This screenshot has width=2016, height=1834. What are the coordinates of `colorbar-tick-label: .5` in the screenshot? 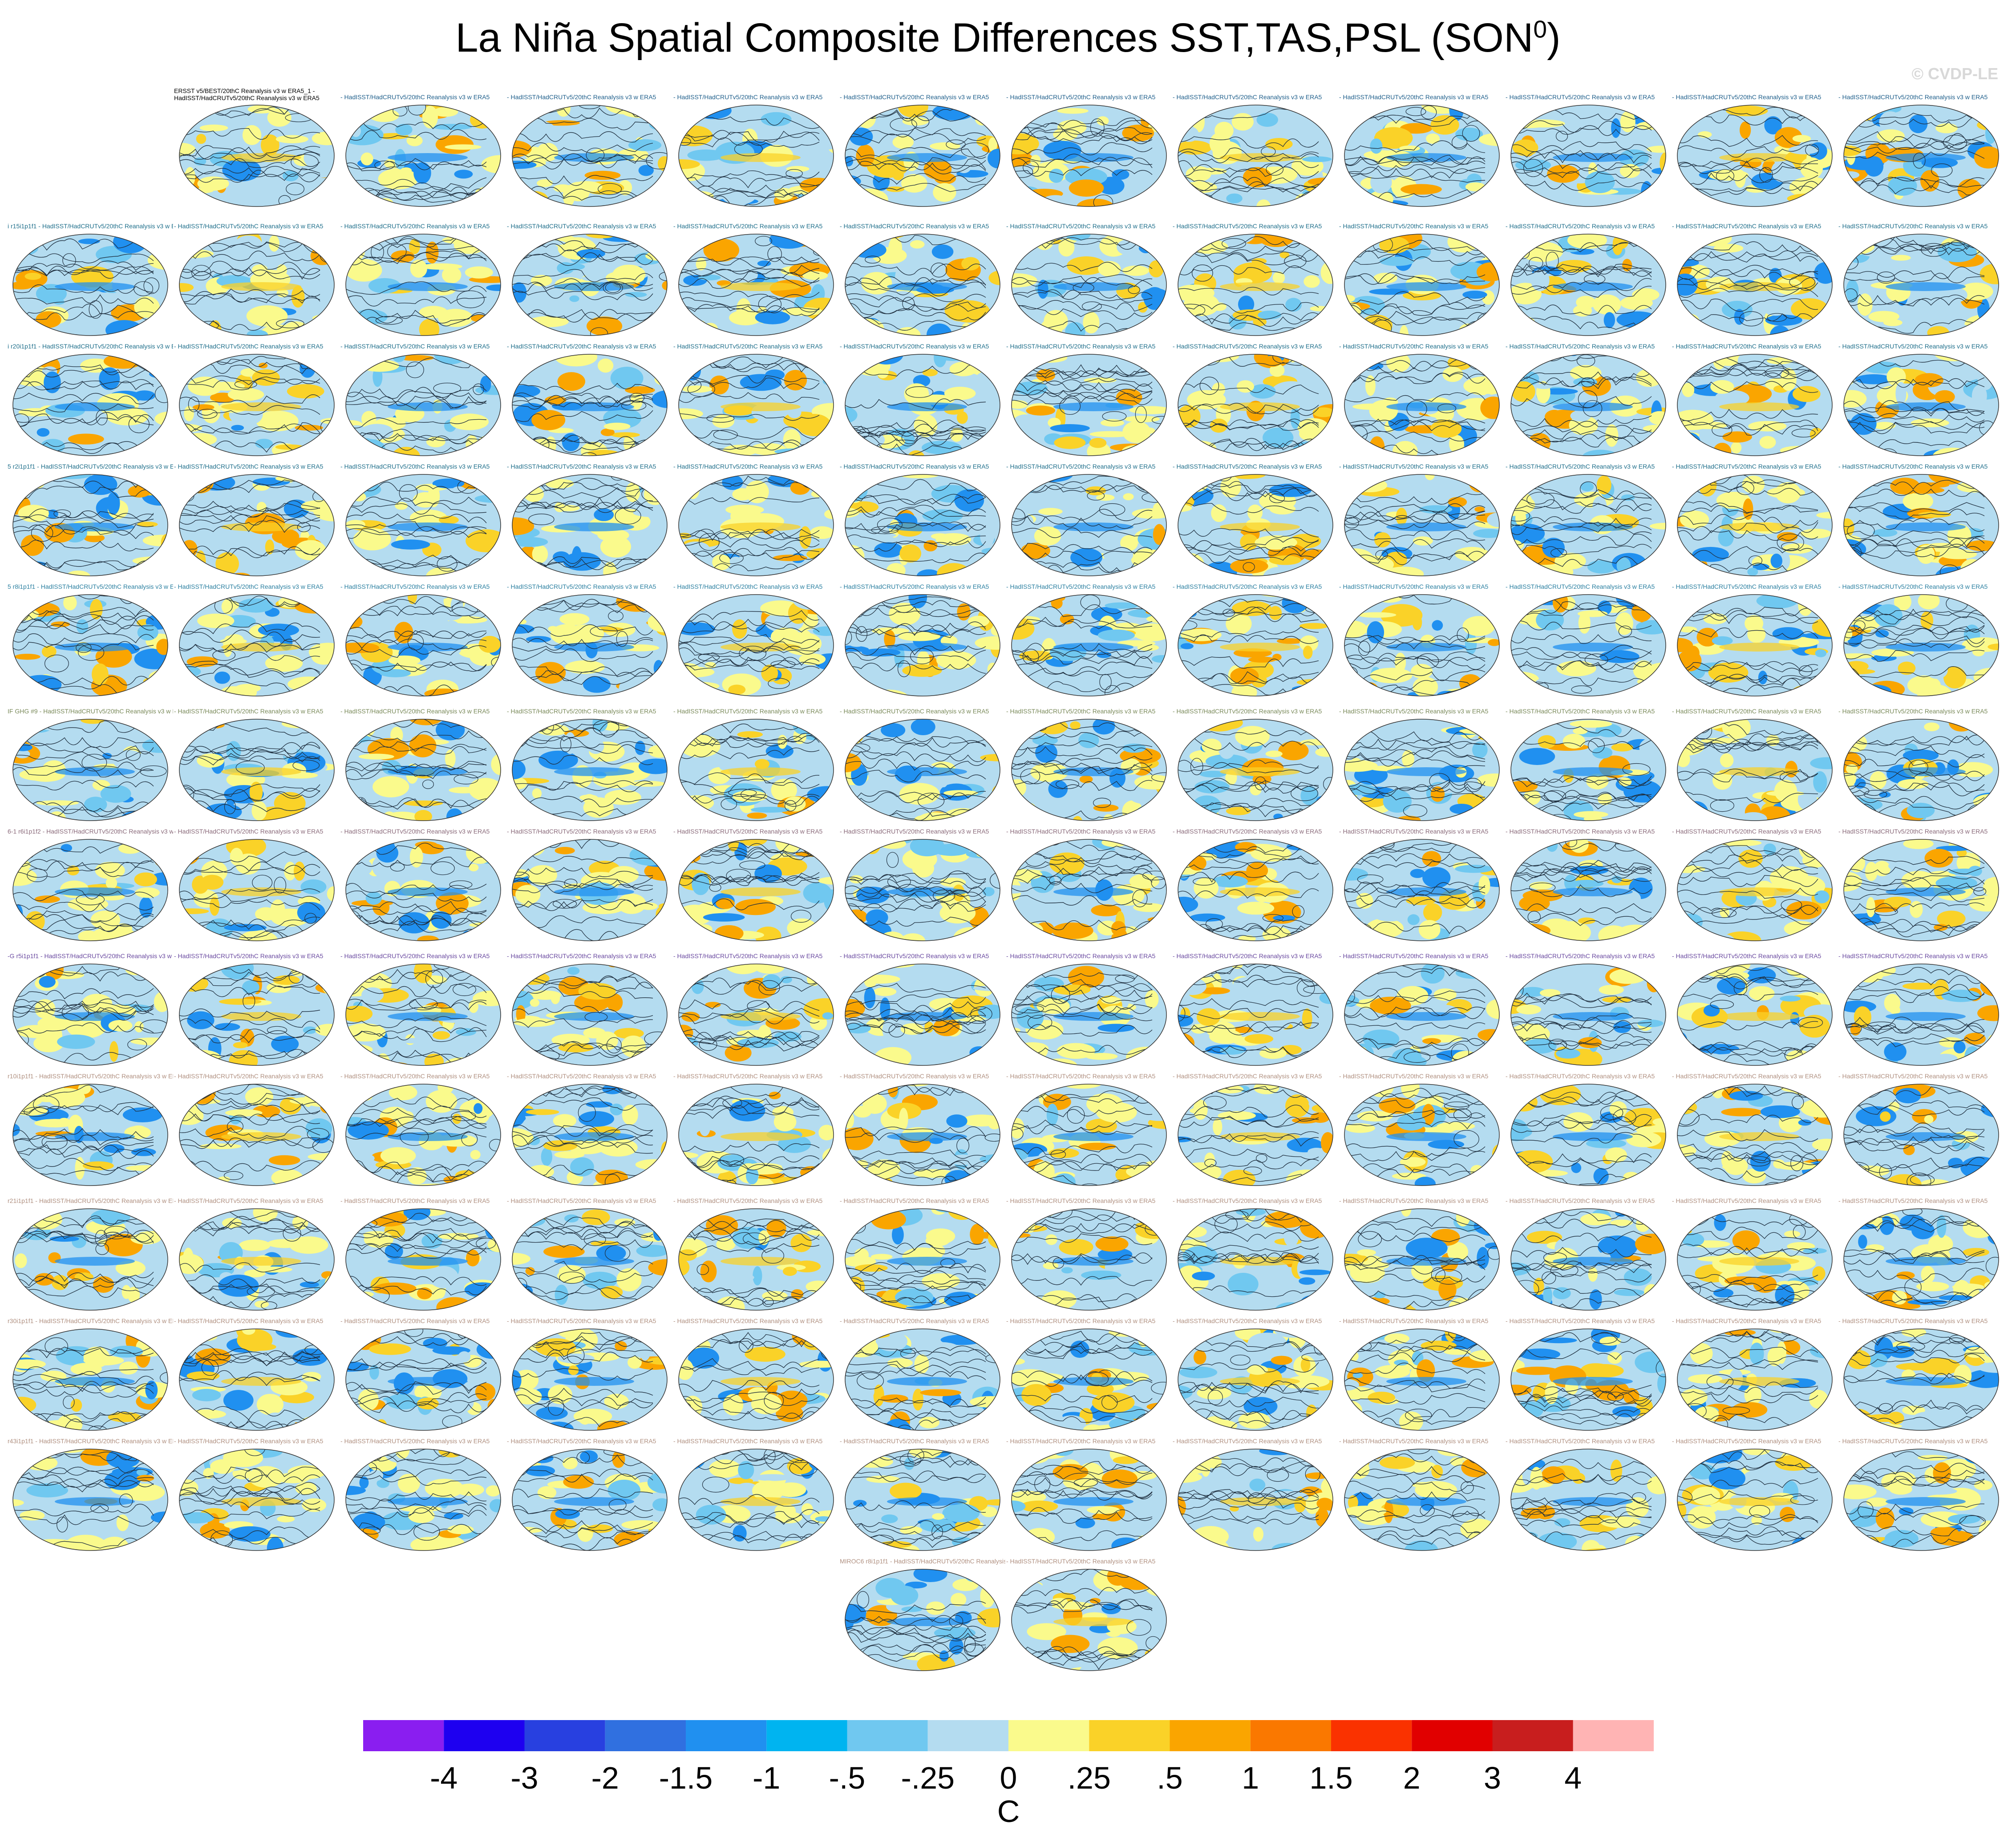 It's located at (1170, 1778).